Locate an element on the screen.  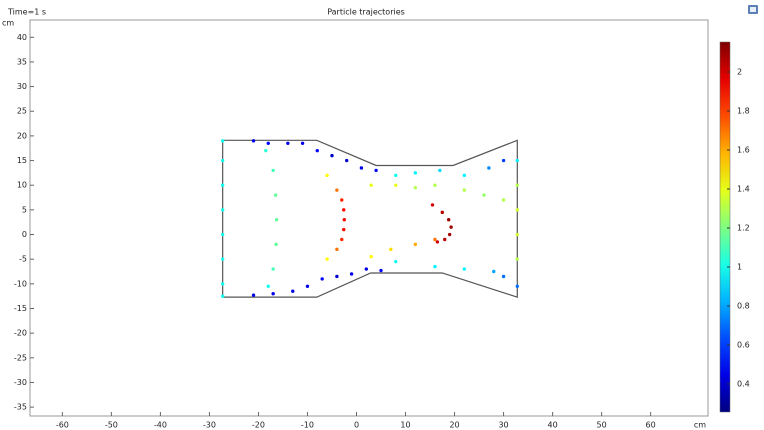
colorbar-tick-label: 2 is located at coordinates (739, 72).